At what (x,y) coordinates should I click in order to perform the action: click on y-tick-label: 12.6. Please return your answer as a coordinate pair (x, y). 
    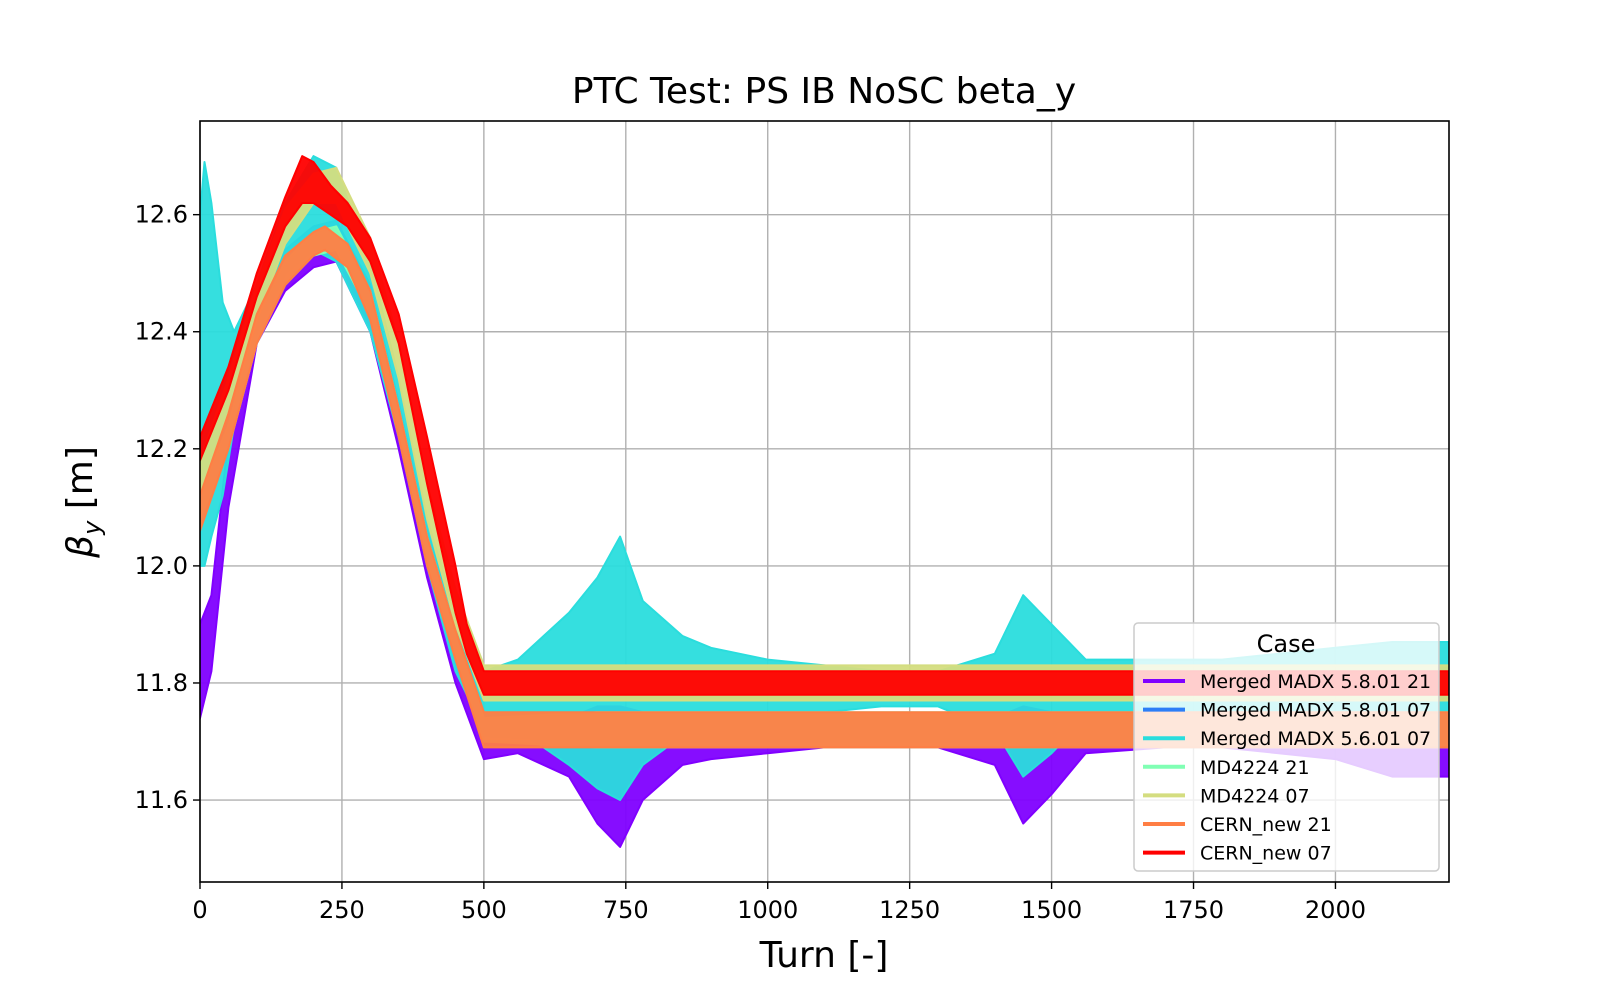
    Looking at the image, I should click on (161, 215).